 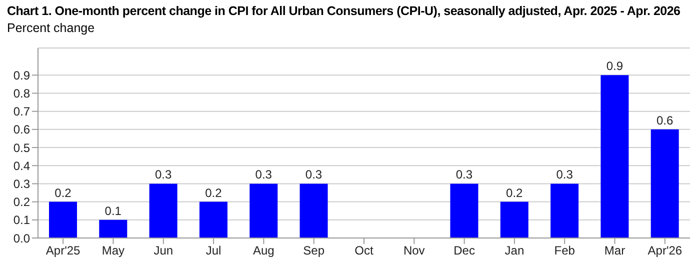 What do you see at coordinates (364, 251) in the screenshot?
I see `x-tick-label: Oct` at bounding box center [364, 251].